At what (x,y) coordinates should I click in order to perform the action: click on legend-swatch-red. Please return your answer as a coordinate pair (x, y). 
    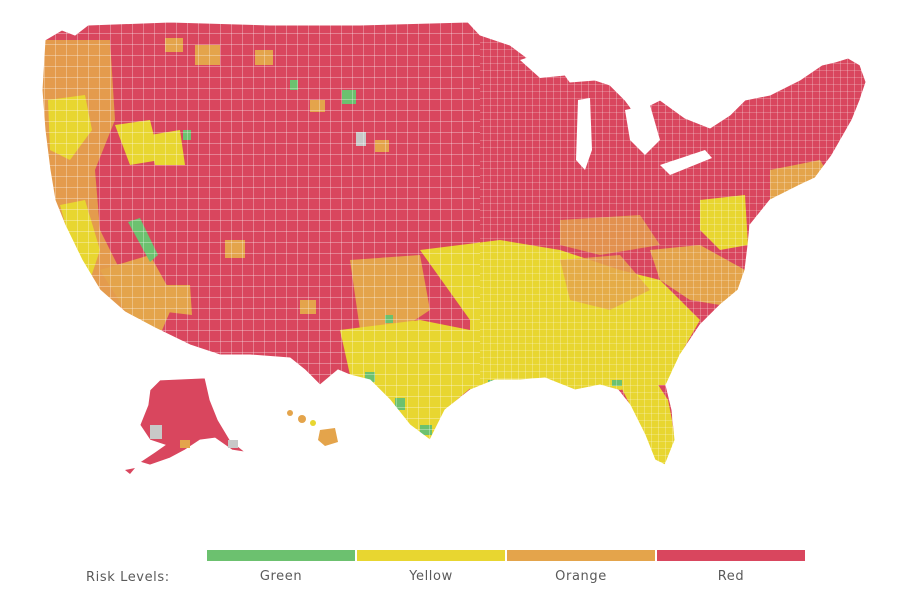
    Looking at the image, I should click on (731, 555).